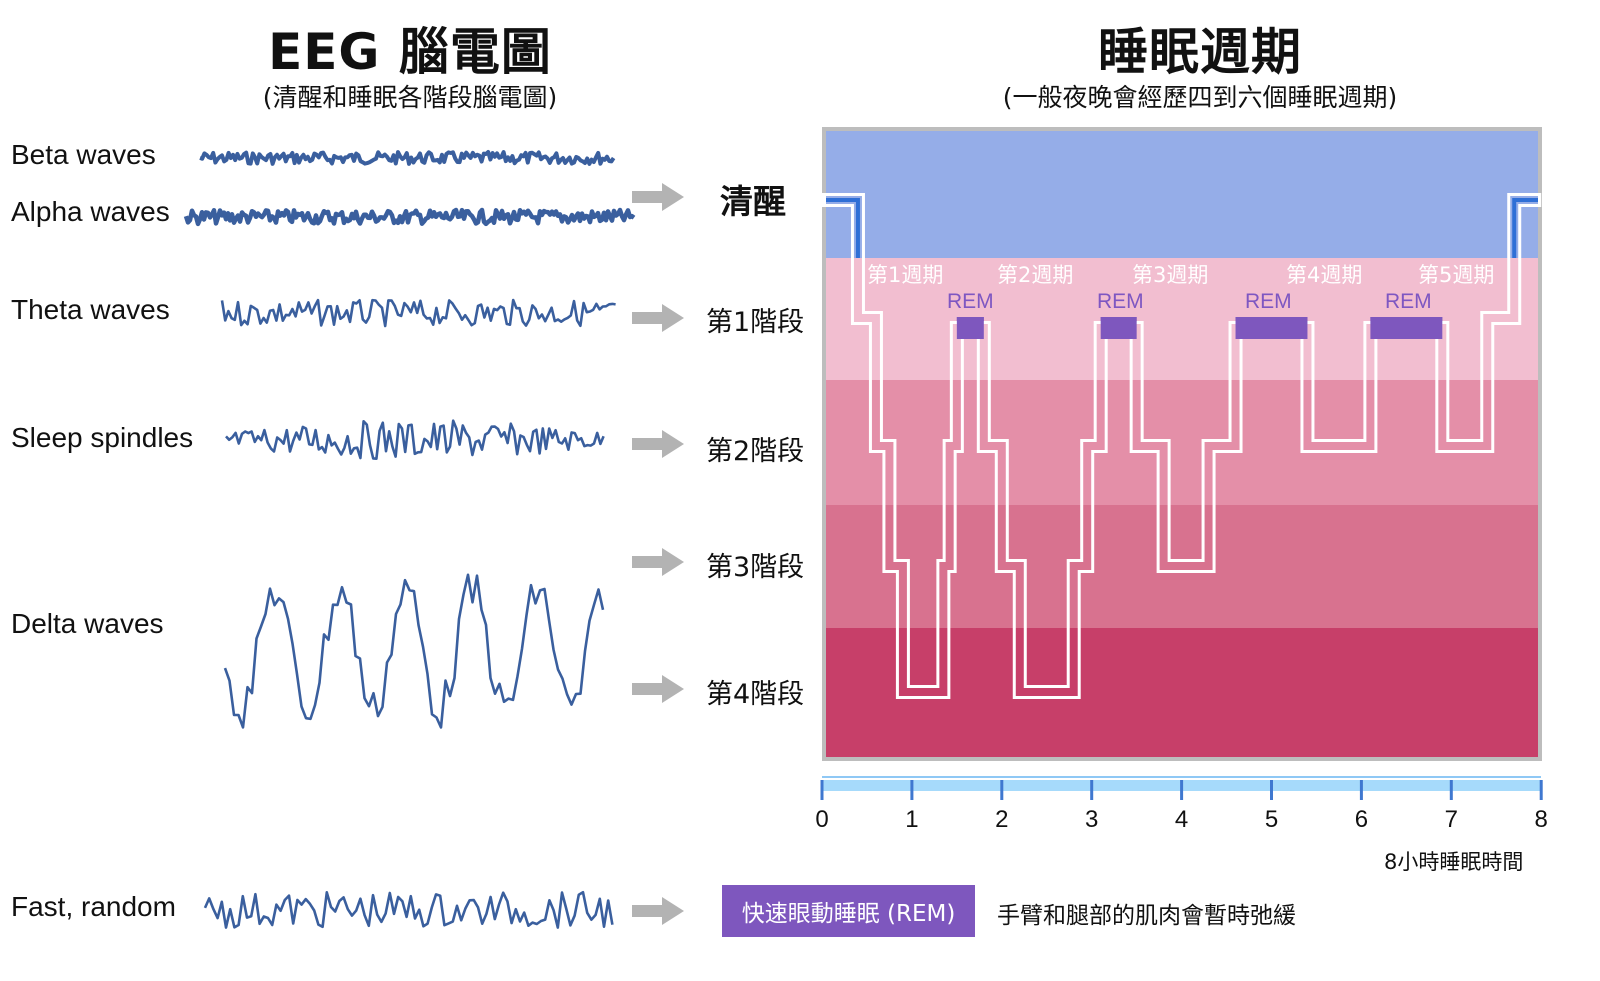  What do you see at coordinates (658, 444) in the screenshot?
I see `arrow-icon-stage2` at bounding box center [658, 444].